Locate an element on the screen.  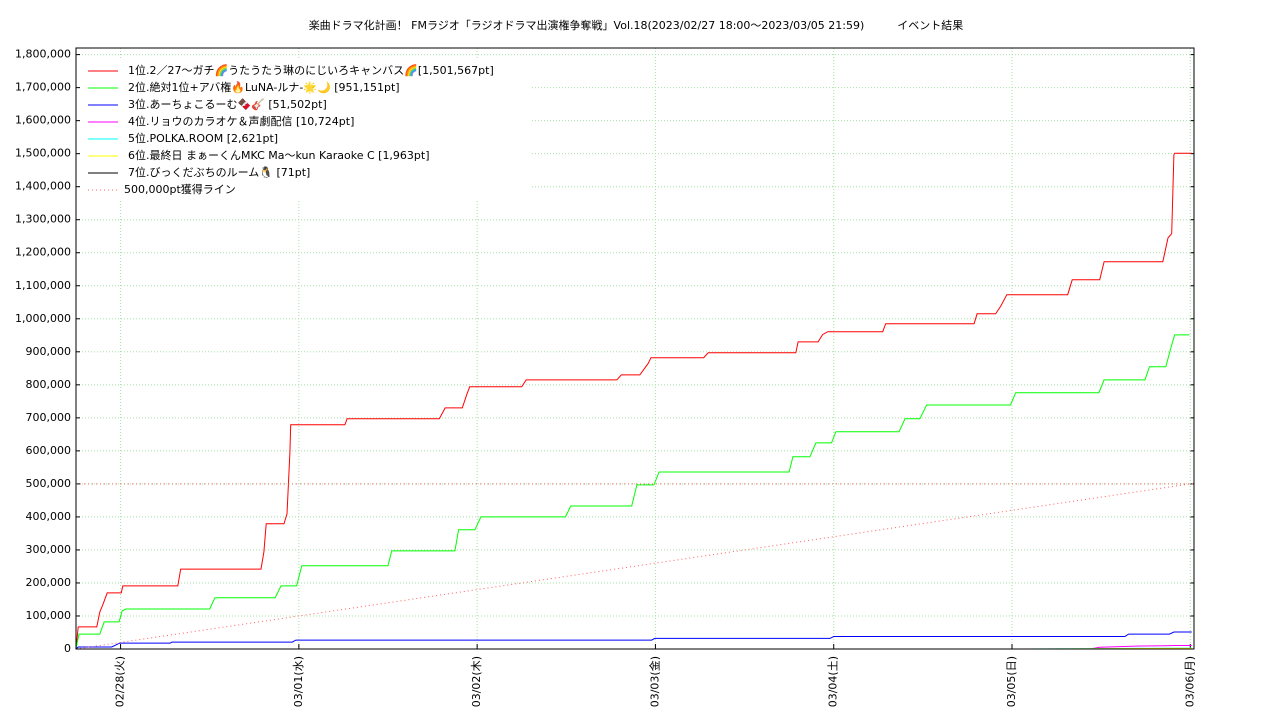
x-tick-label: 03/05(日) is located at coordinates (1011, 681).